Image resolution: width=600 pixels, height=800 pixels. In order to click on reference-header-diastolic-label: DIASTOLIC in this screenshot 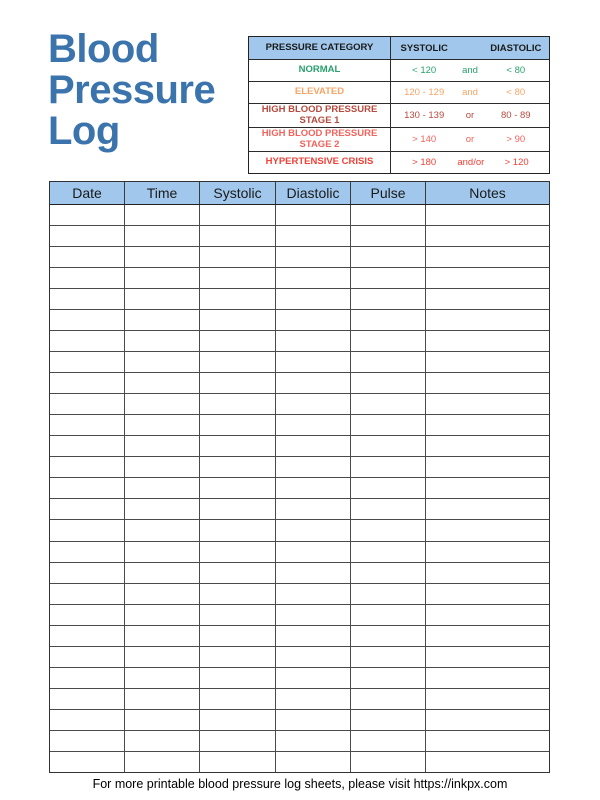, I will do `click(516, 48)`.